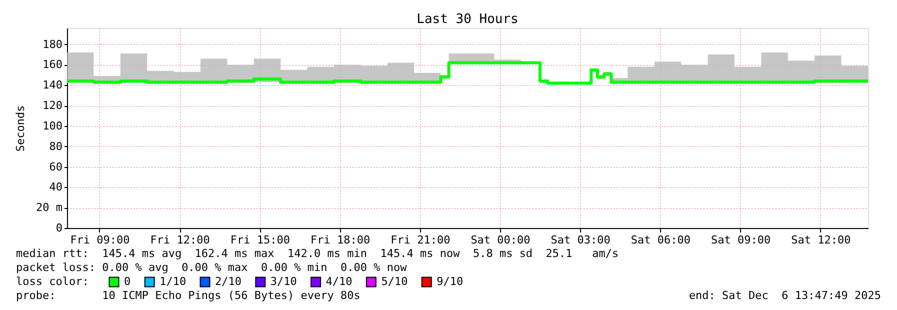 The image size is (897, 310). Describe the element at coordinates (500, 240) in the screenshot. I see `x-tick-label: Sat 00:00` at that location.